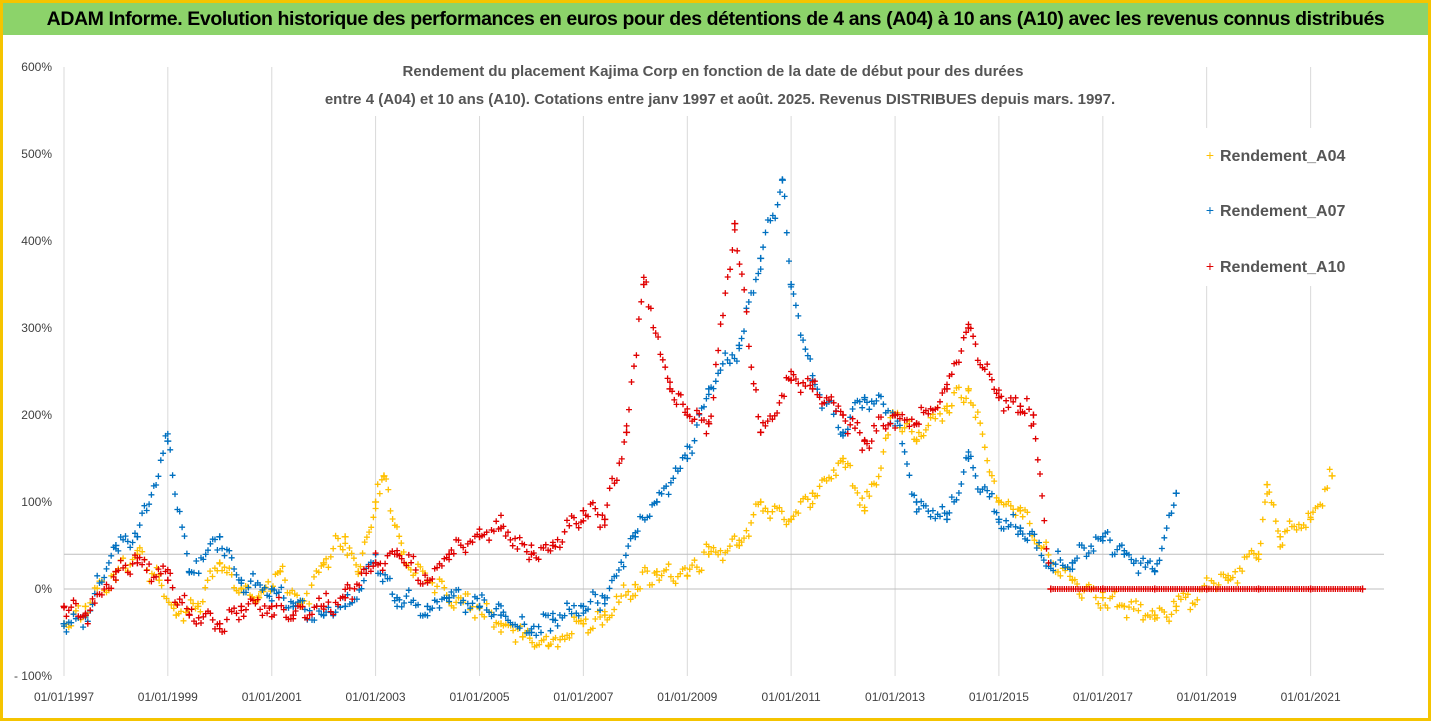  What do you see at coordinates (1311, 697) in the screenshot?
I see `x-tick-label: 01/01/2021` at bounding box center [1311, 697].